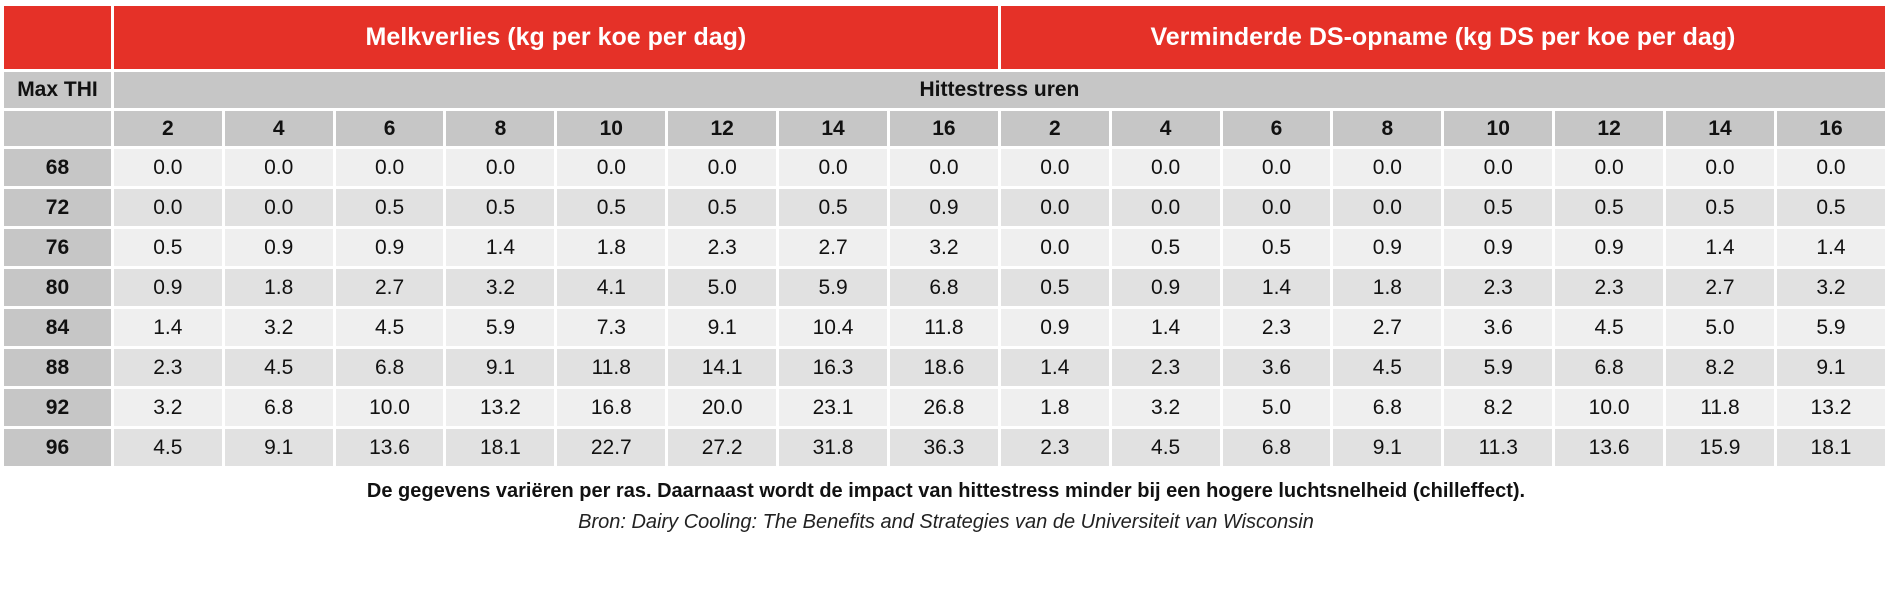 The height and width of the screenshot is (592, 1892). Describe the element at coordinates (722, 447) in the screenshot. I see `milk-loss-cell: 27.2` at that location.